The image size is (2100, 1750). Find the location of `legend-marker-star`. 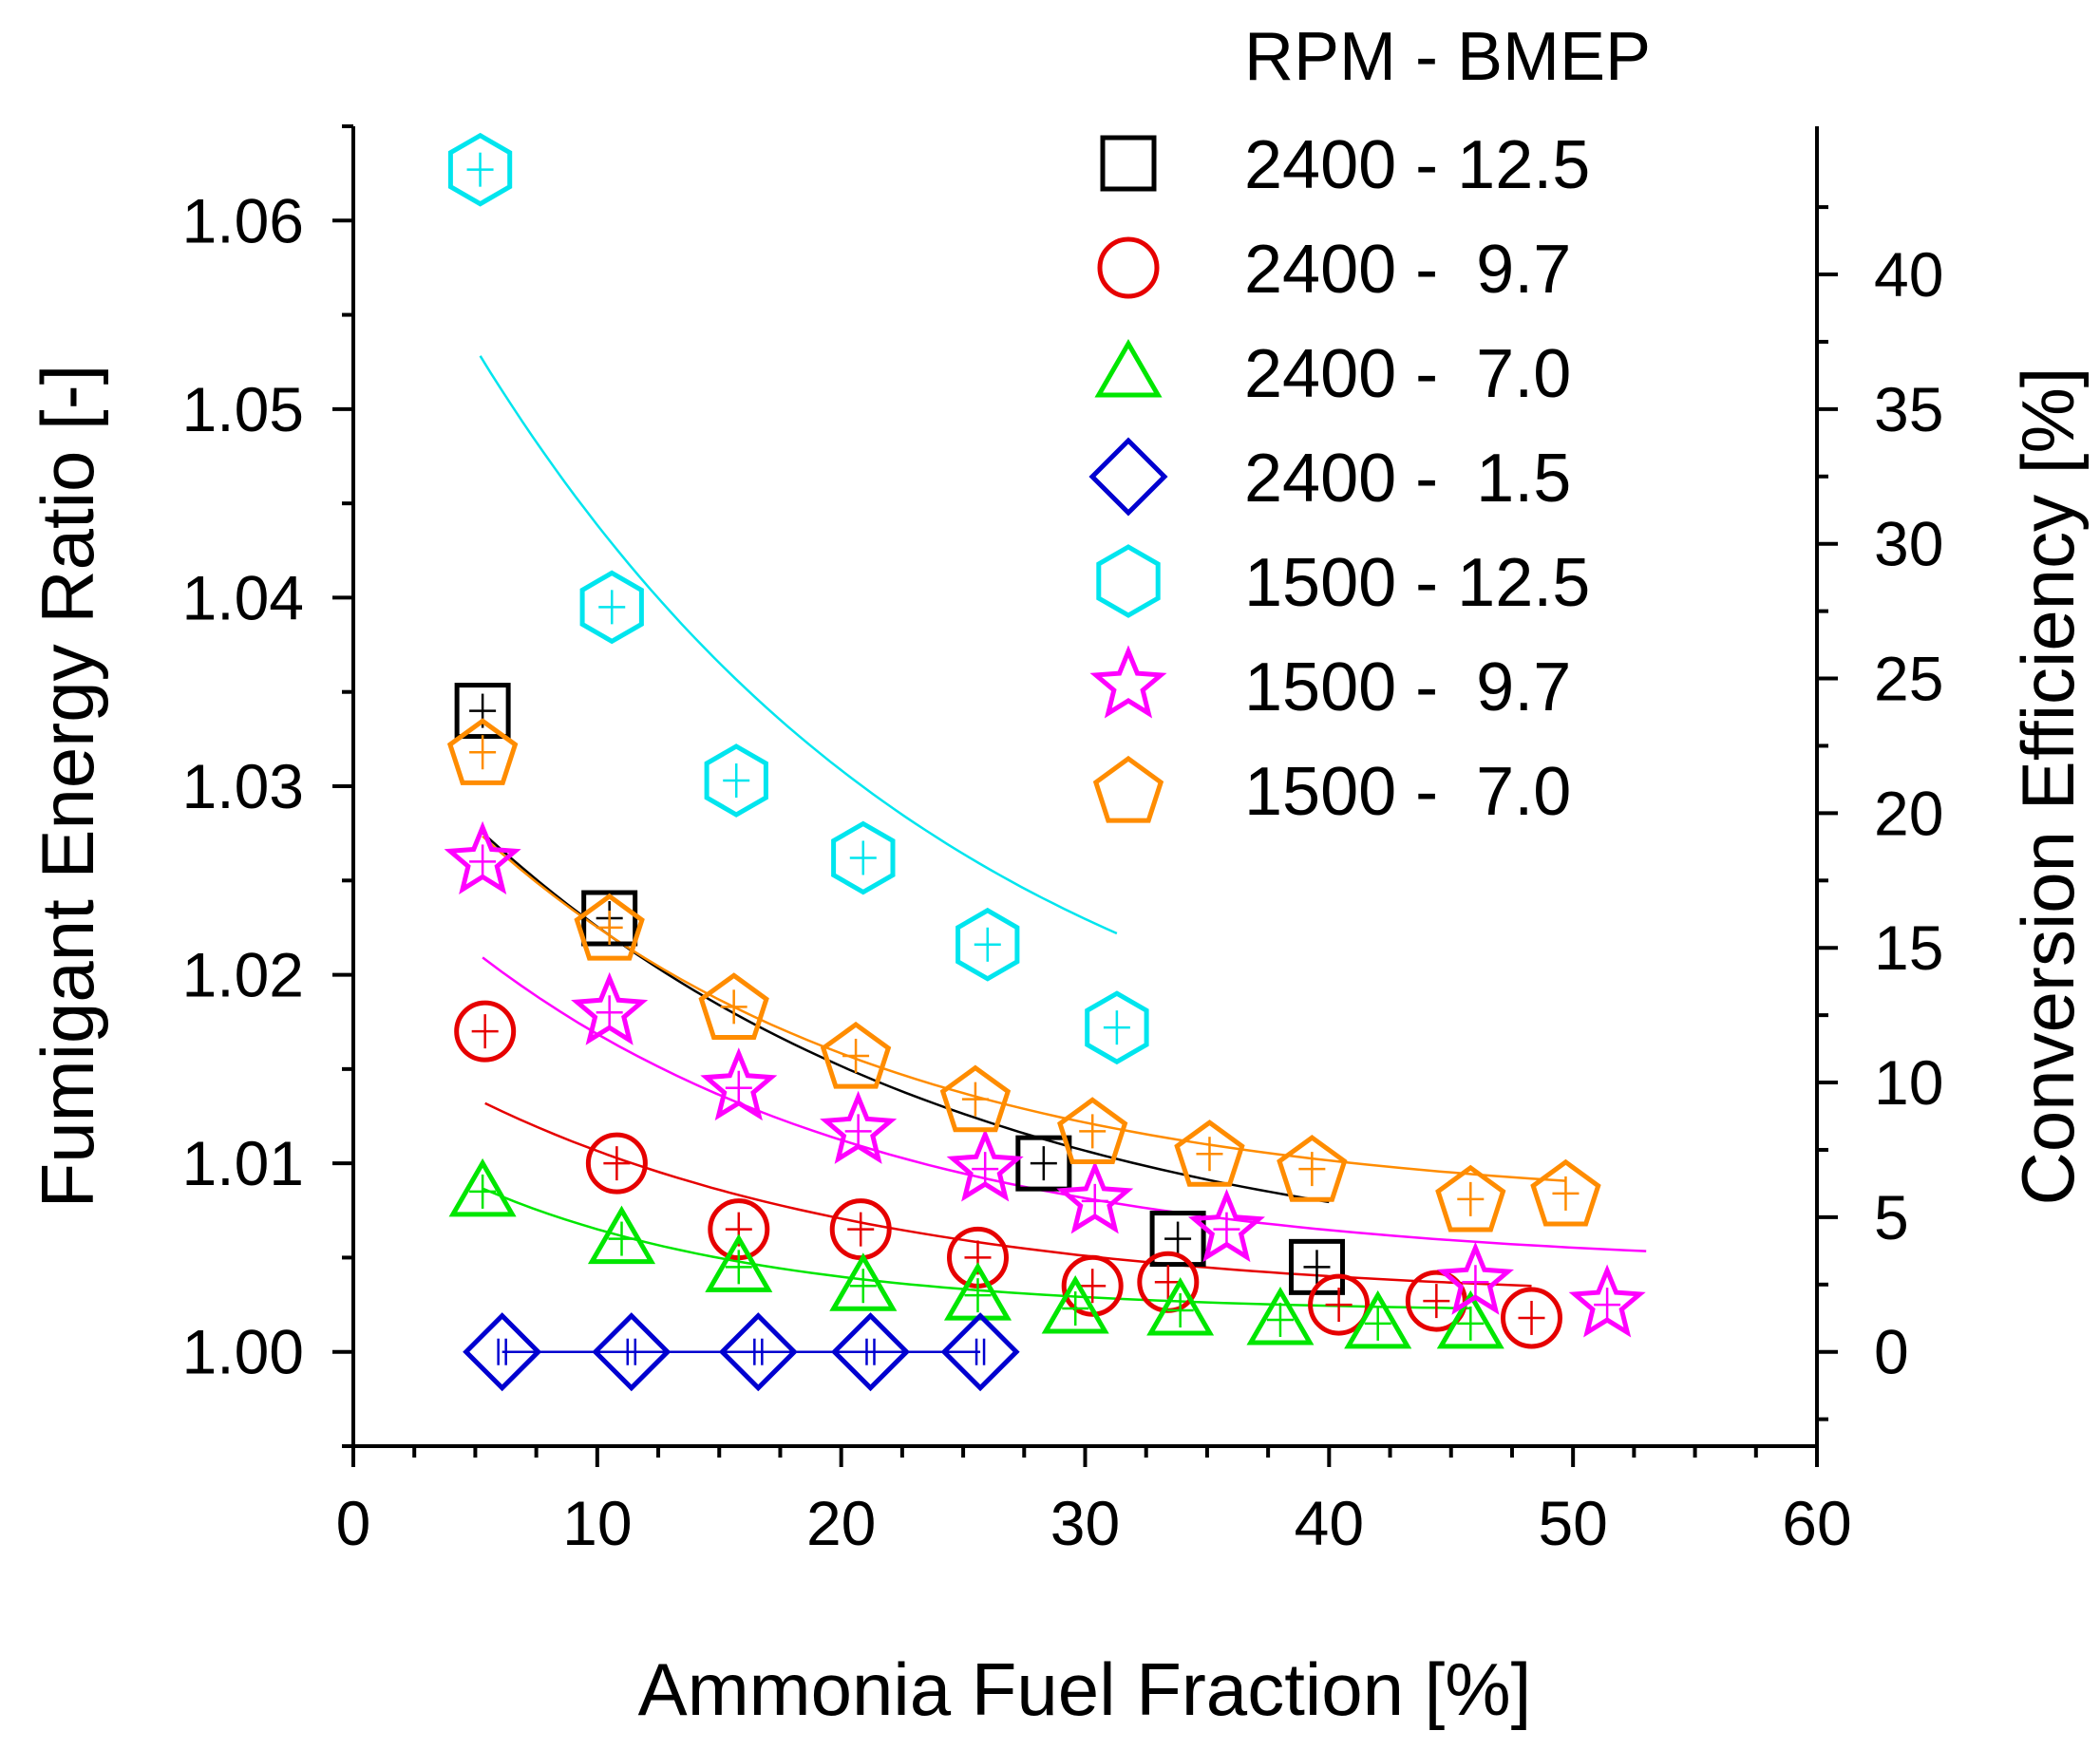

legend-marker-star is located at coordinates (1128, 682).